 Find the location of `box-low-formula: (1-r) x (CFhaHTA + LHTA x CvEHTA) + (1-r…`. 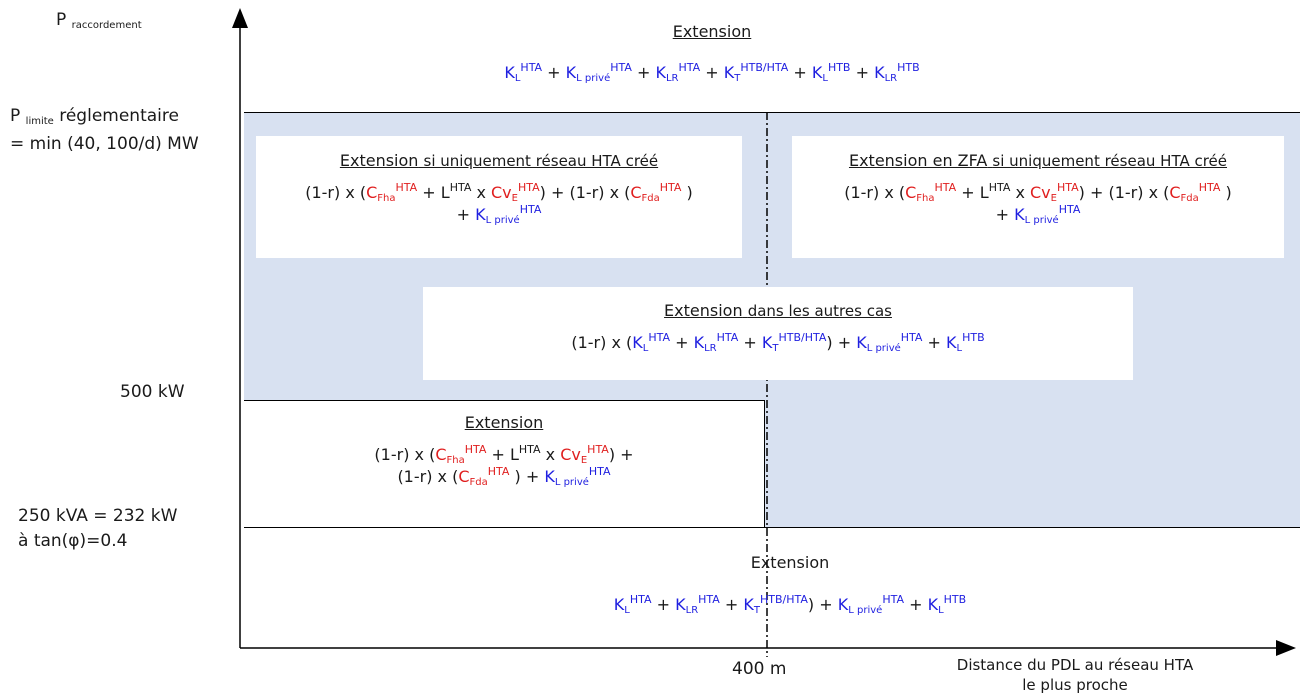

box-low-formula: (1-r) x (CFhaHTA + LHTA x CvEHTA) + (1-r… is located at coordinates (504, 465).